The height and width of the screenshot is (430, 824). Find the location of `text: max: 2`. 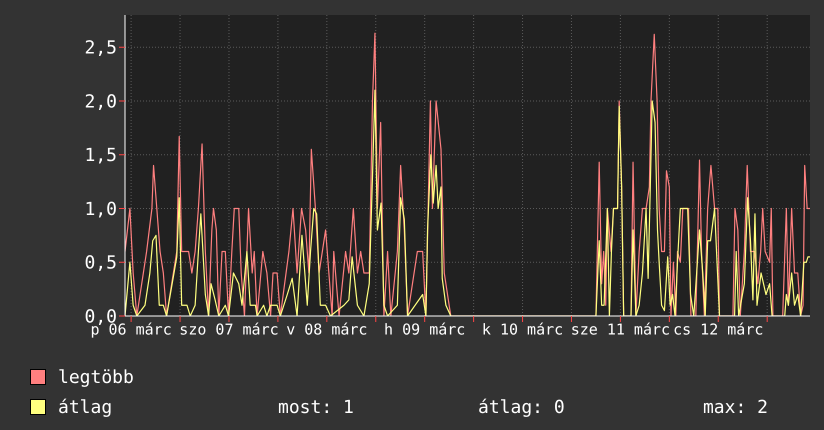

text: max: 2 is located at coordinates (735, 407).